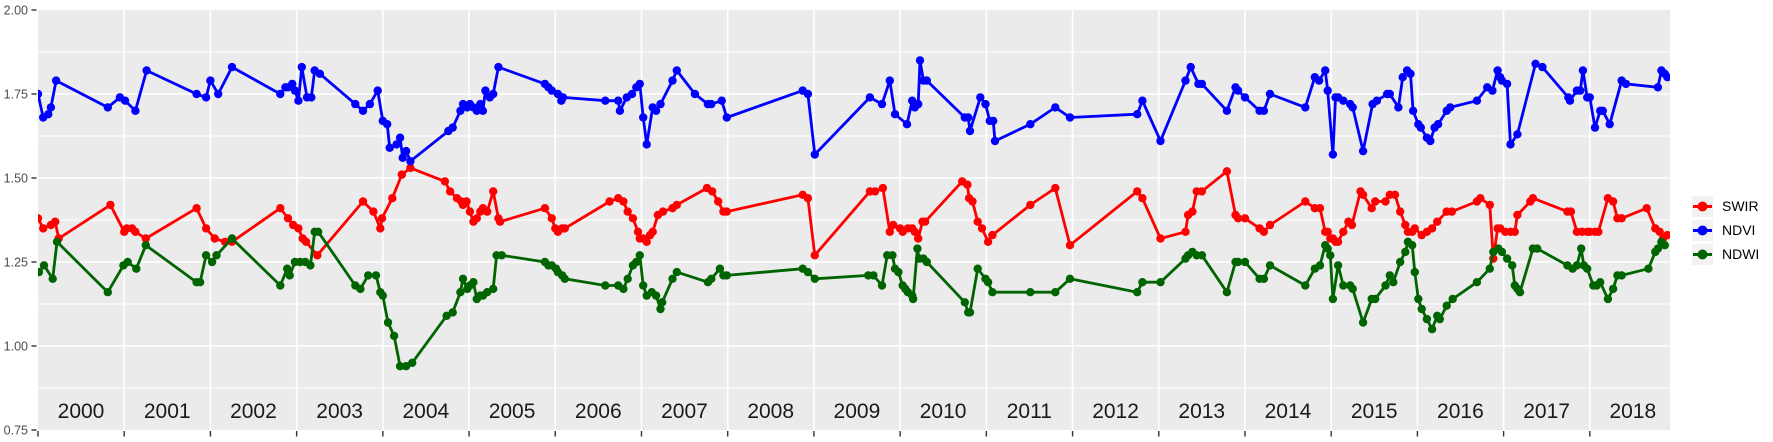 This screenshot has height=442, width=1773. I want to click on legend-label-swir: SWIR, so click(1740, 206).